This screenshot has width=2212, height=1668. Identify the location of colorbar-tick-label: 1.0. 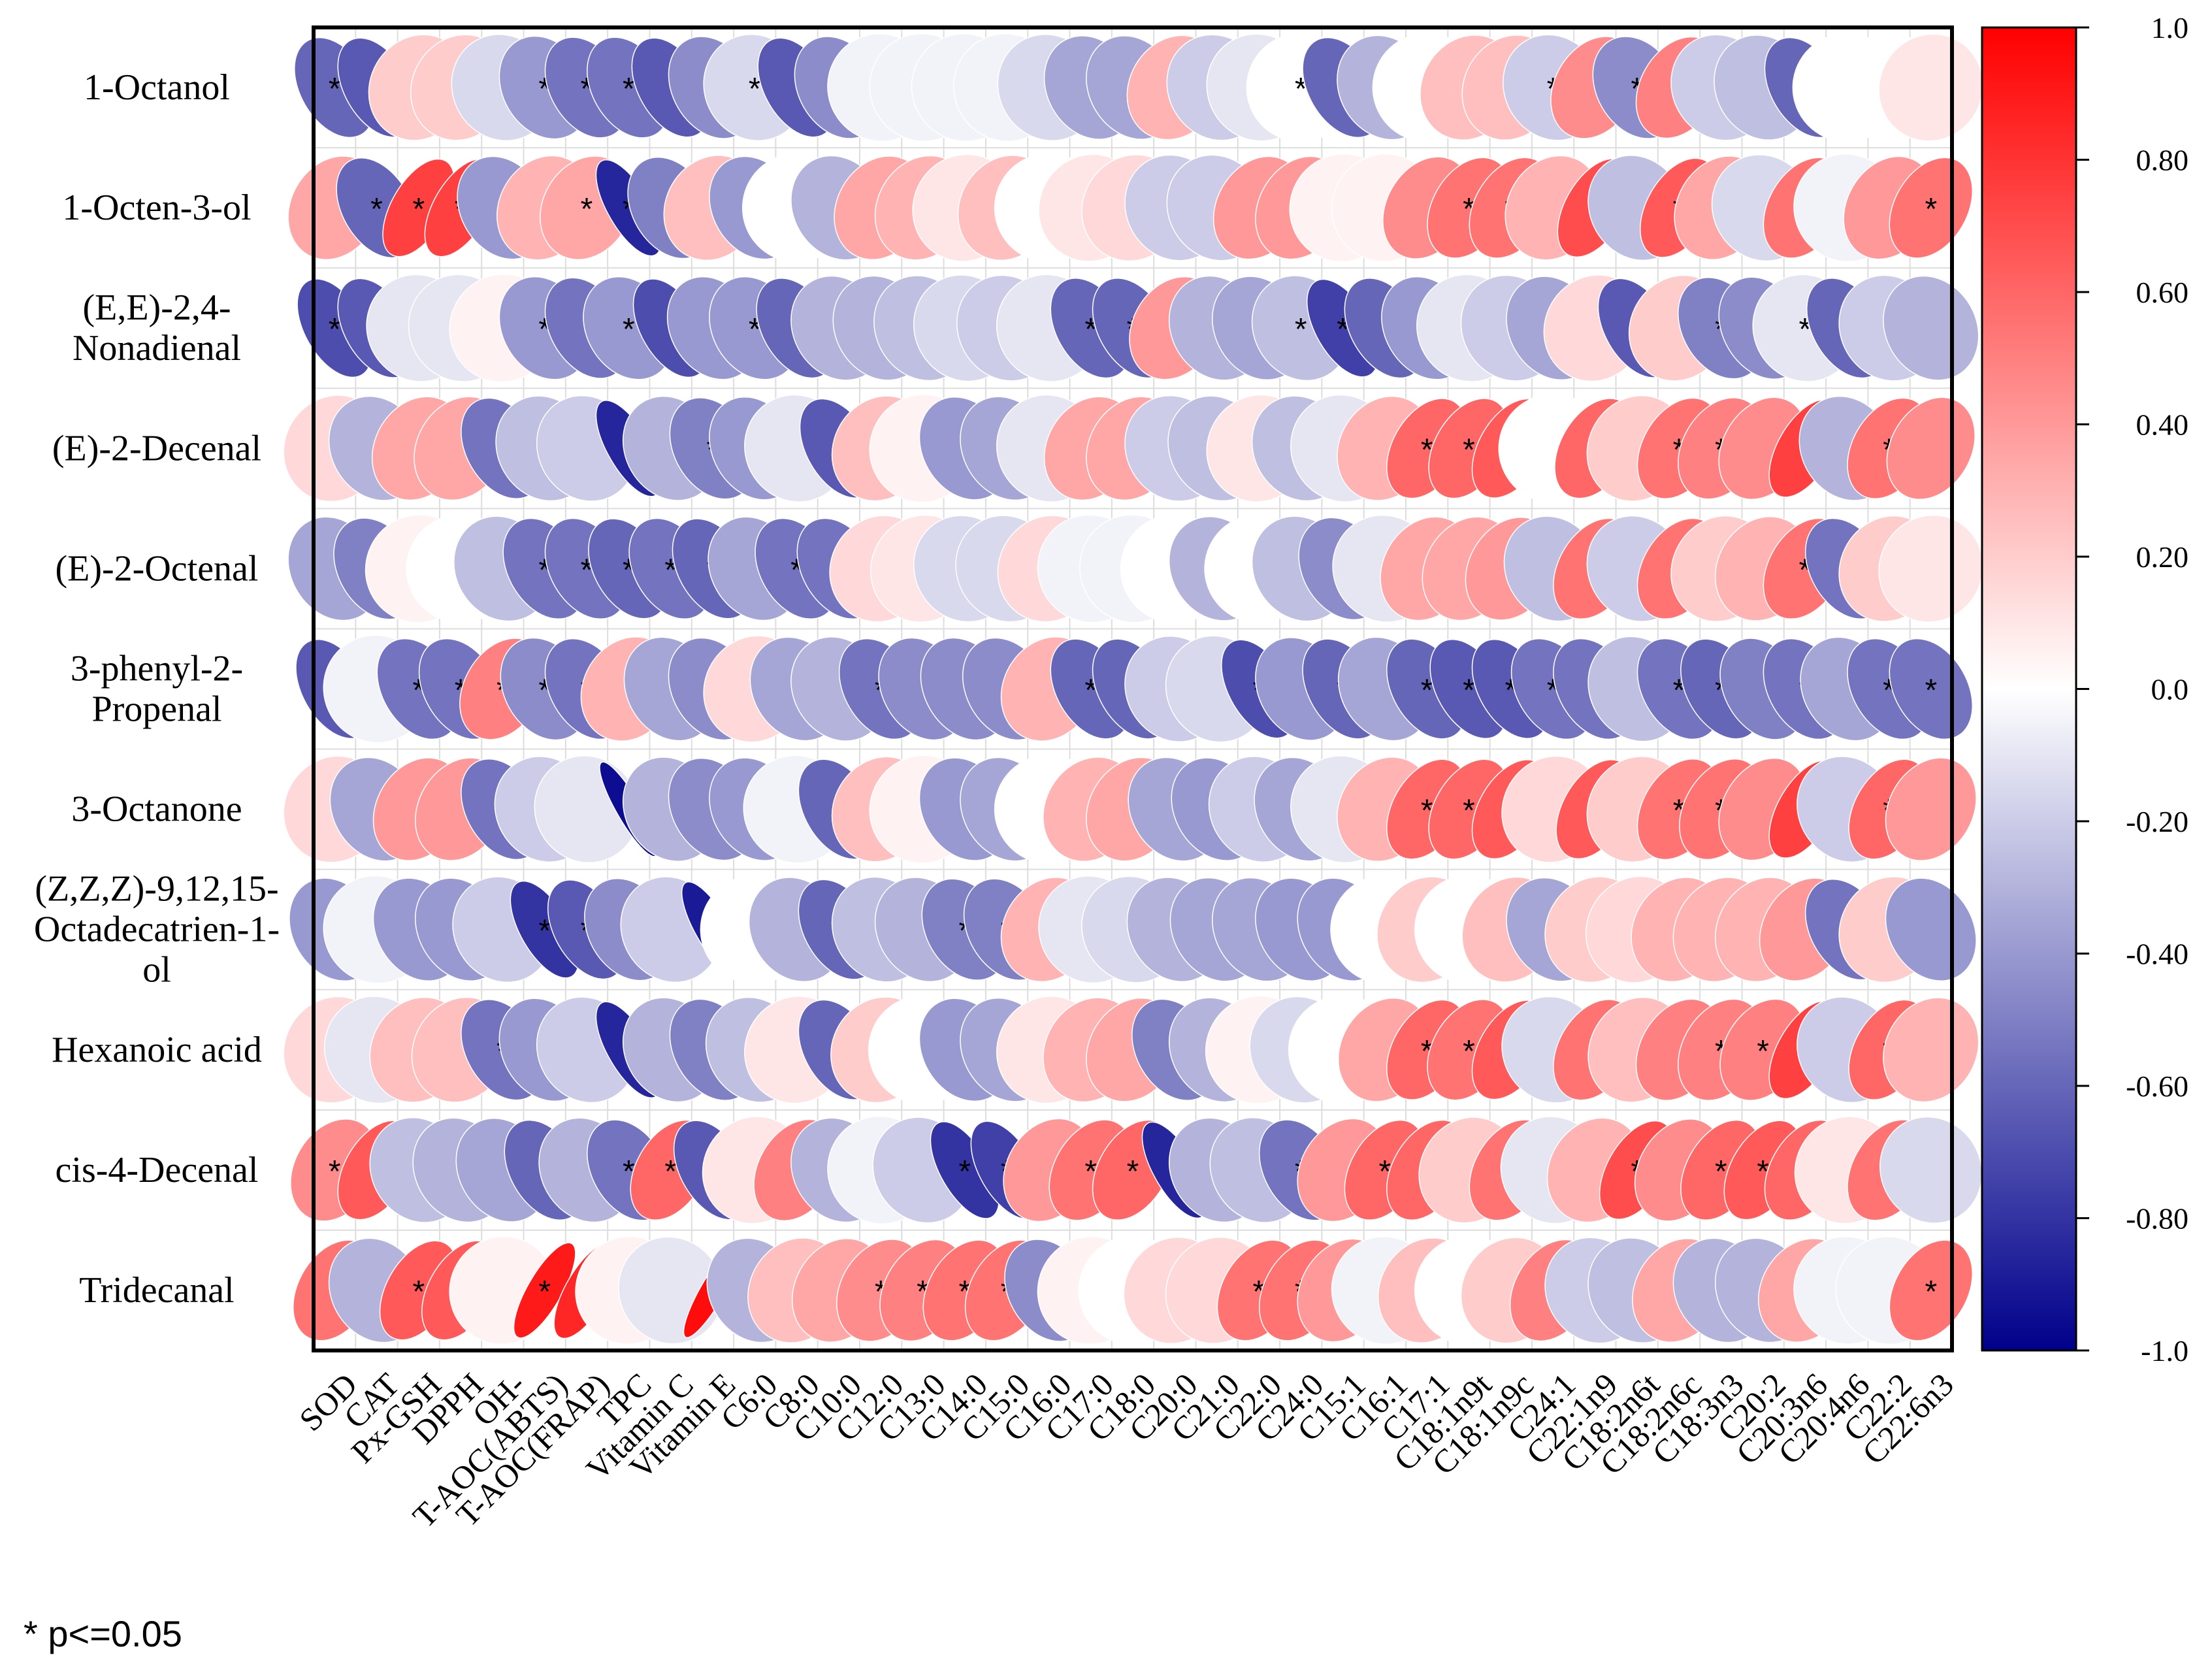
(2170, 27).